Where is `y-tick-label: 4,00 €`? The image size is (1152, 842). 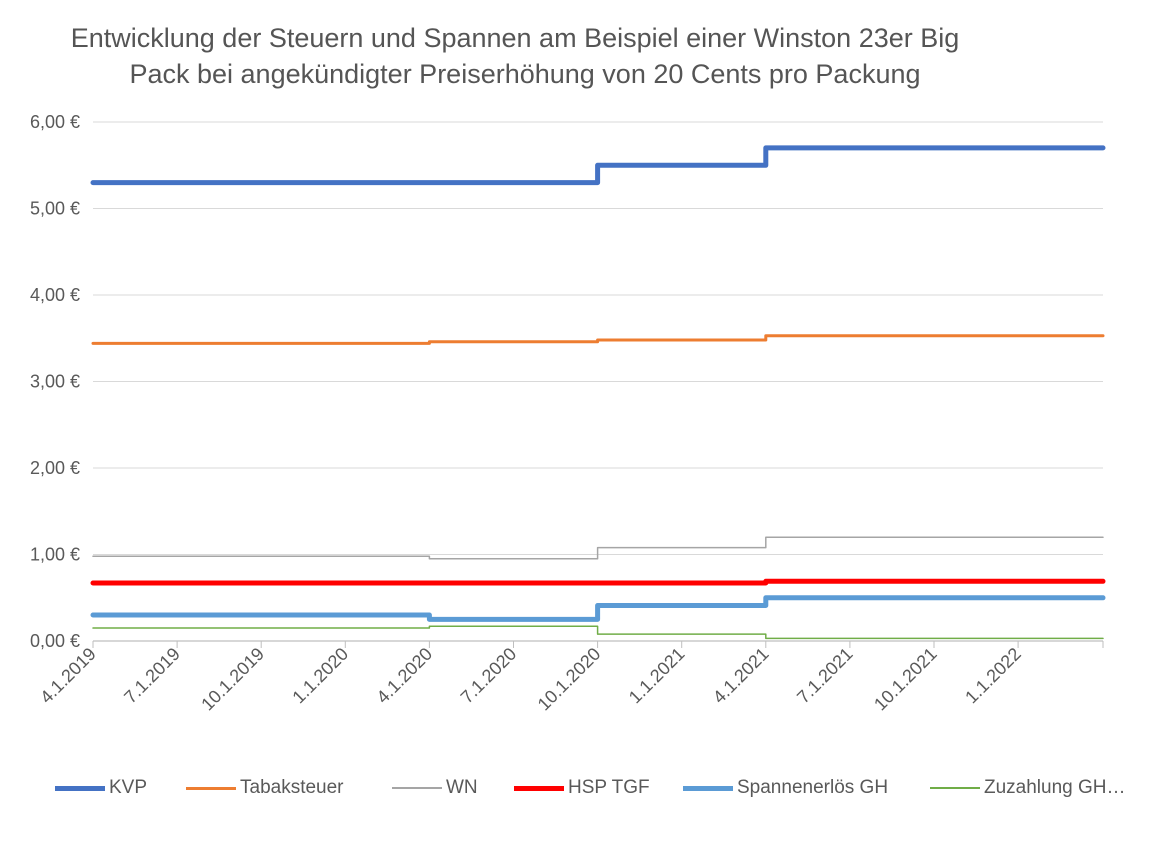 y-tick-label: 4,00 € is located at coordinates (55, 295).